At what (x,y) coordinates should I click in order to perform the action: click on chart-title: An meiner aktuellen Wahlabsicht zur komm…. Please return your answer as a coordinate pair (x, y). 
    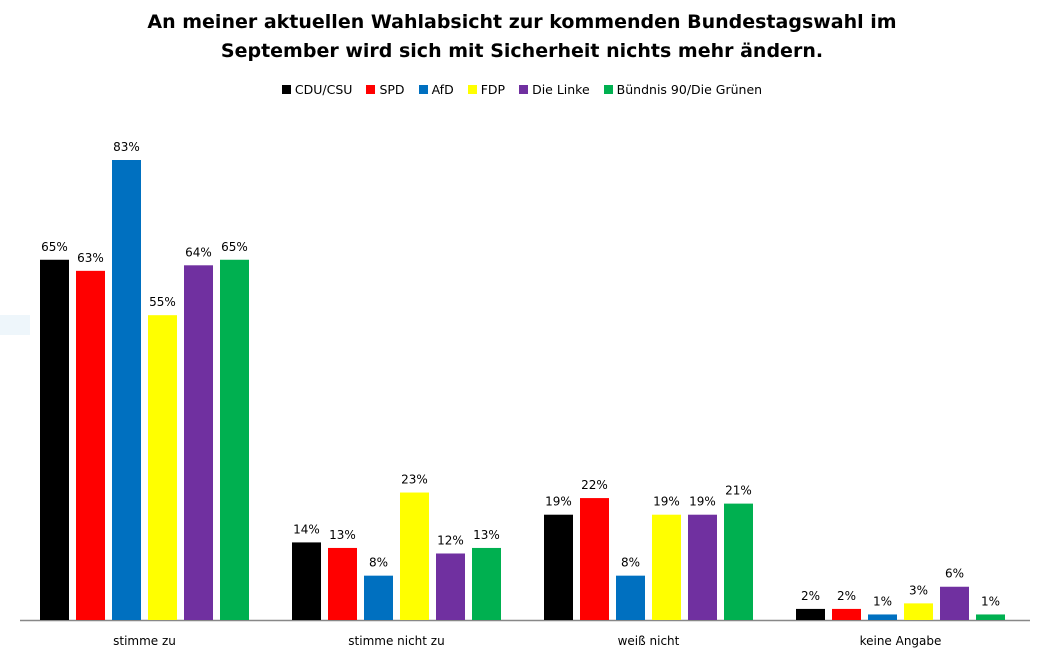
    Looking at the image, I should click on (522, 37).